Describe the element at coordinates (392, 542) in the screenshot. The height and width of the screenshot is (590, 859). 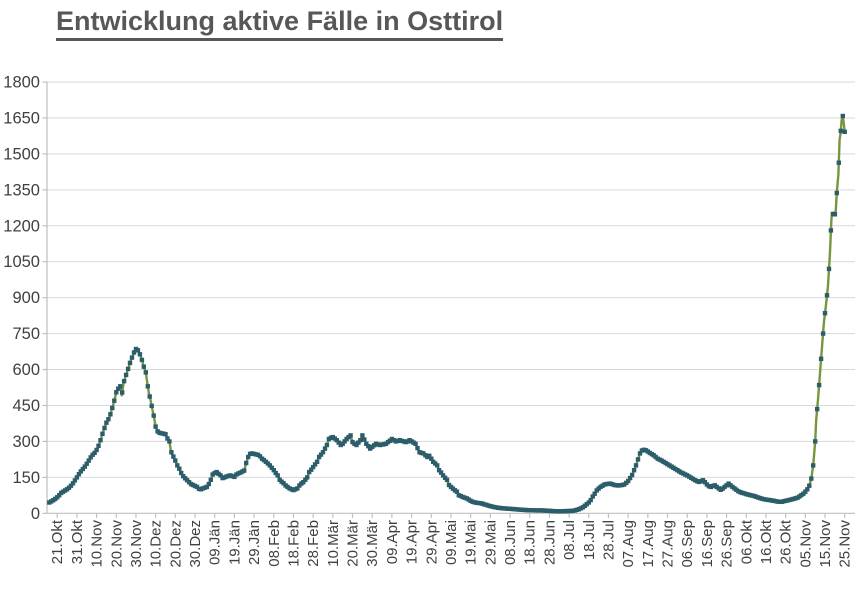
I see `x-axis-label: 09.Apr` at that location.